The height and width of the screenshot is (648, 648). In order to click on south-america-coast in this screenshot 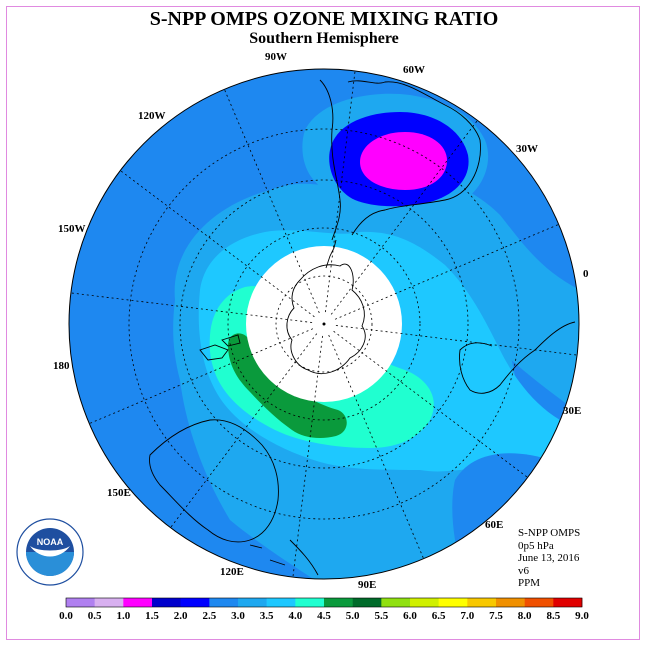, I will do `click(400, 160)`.